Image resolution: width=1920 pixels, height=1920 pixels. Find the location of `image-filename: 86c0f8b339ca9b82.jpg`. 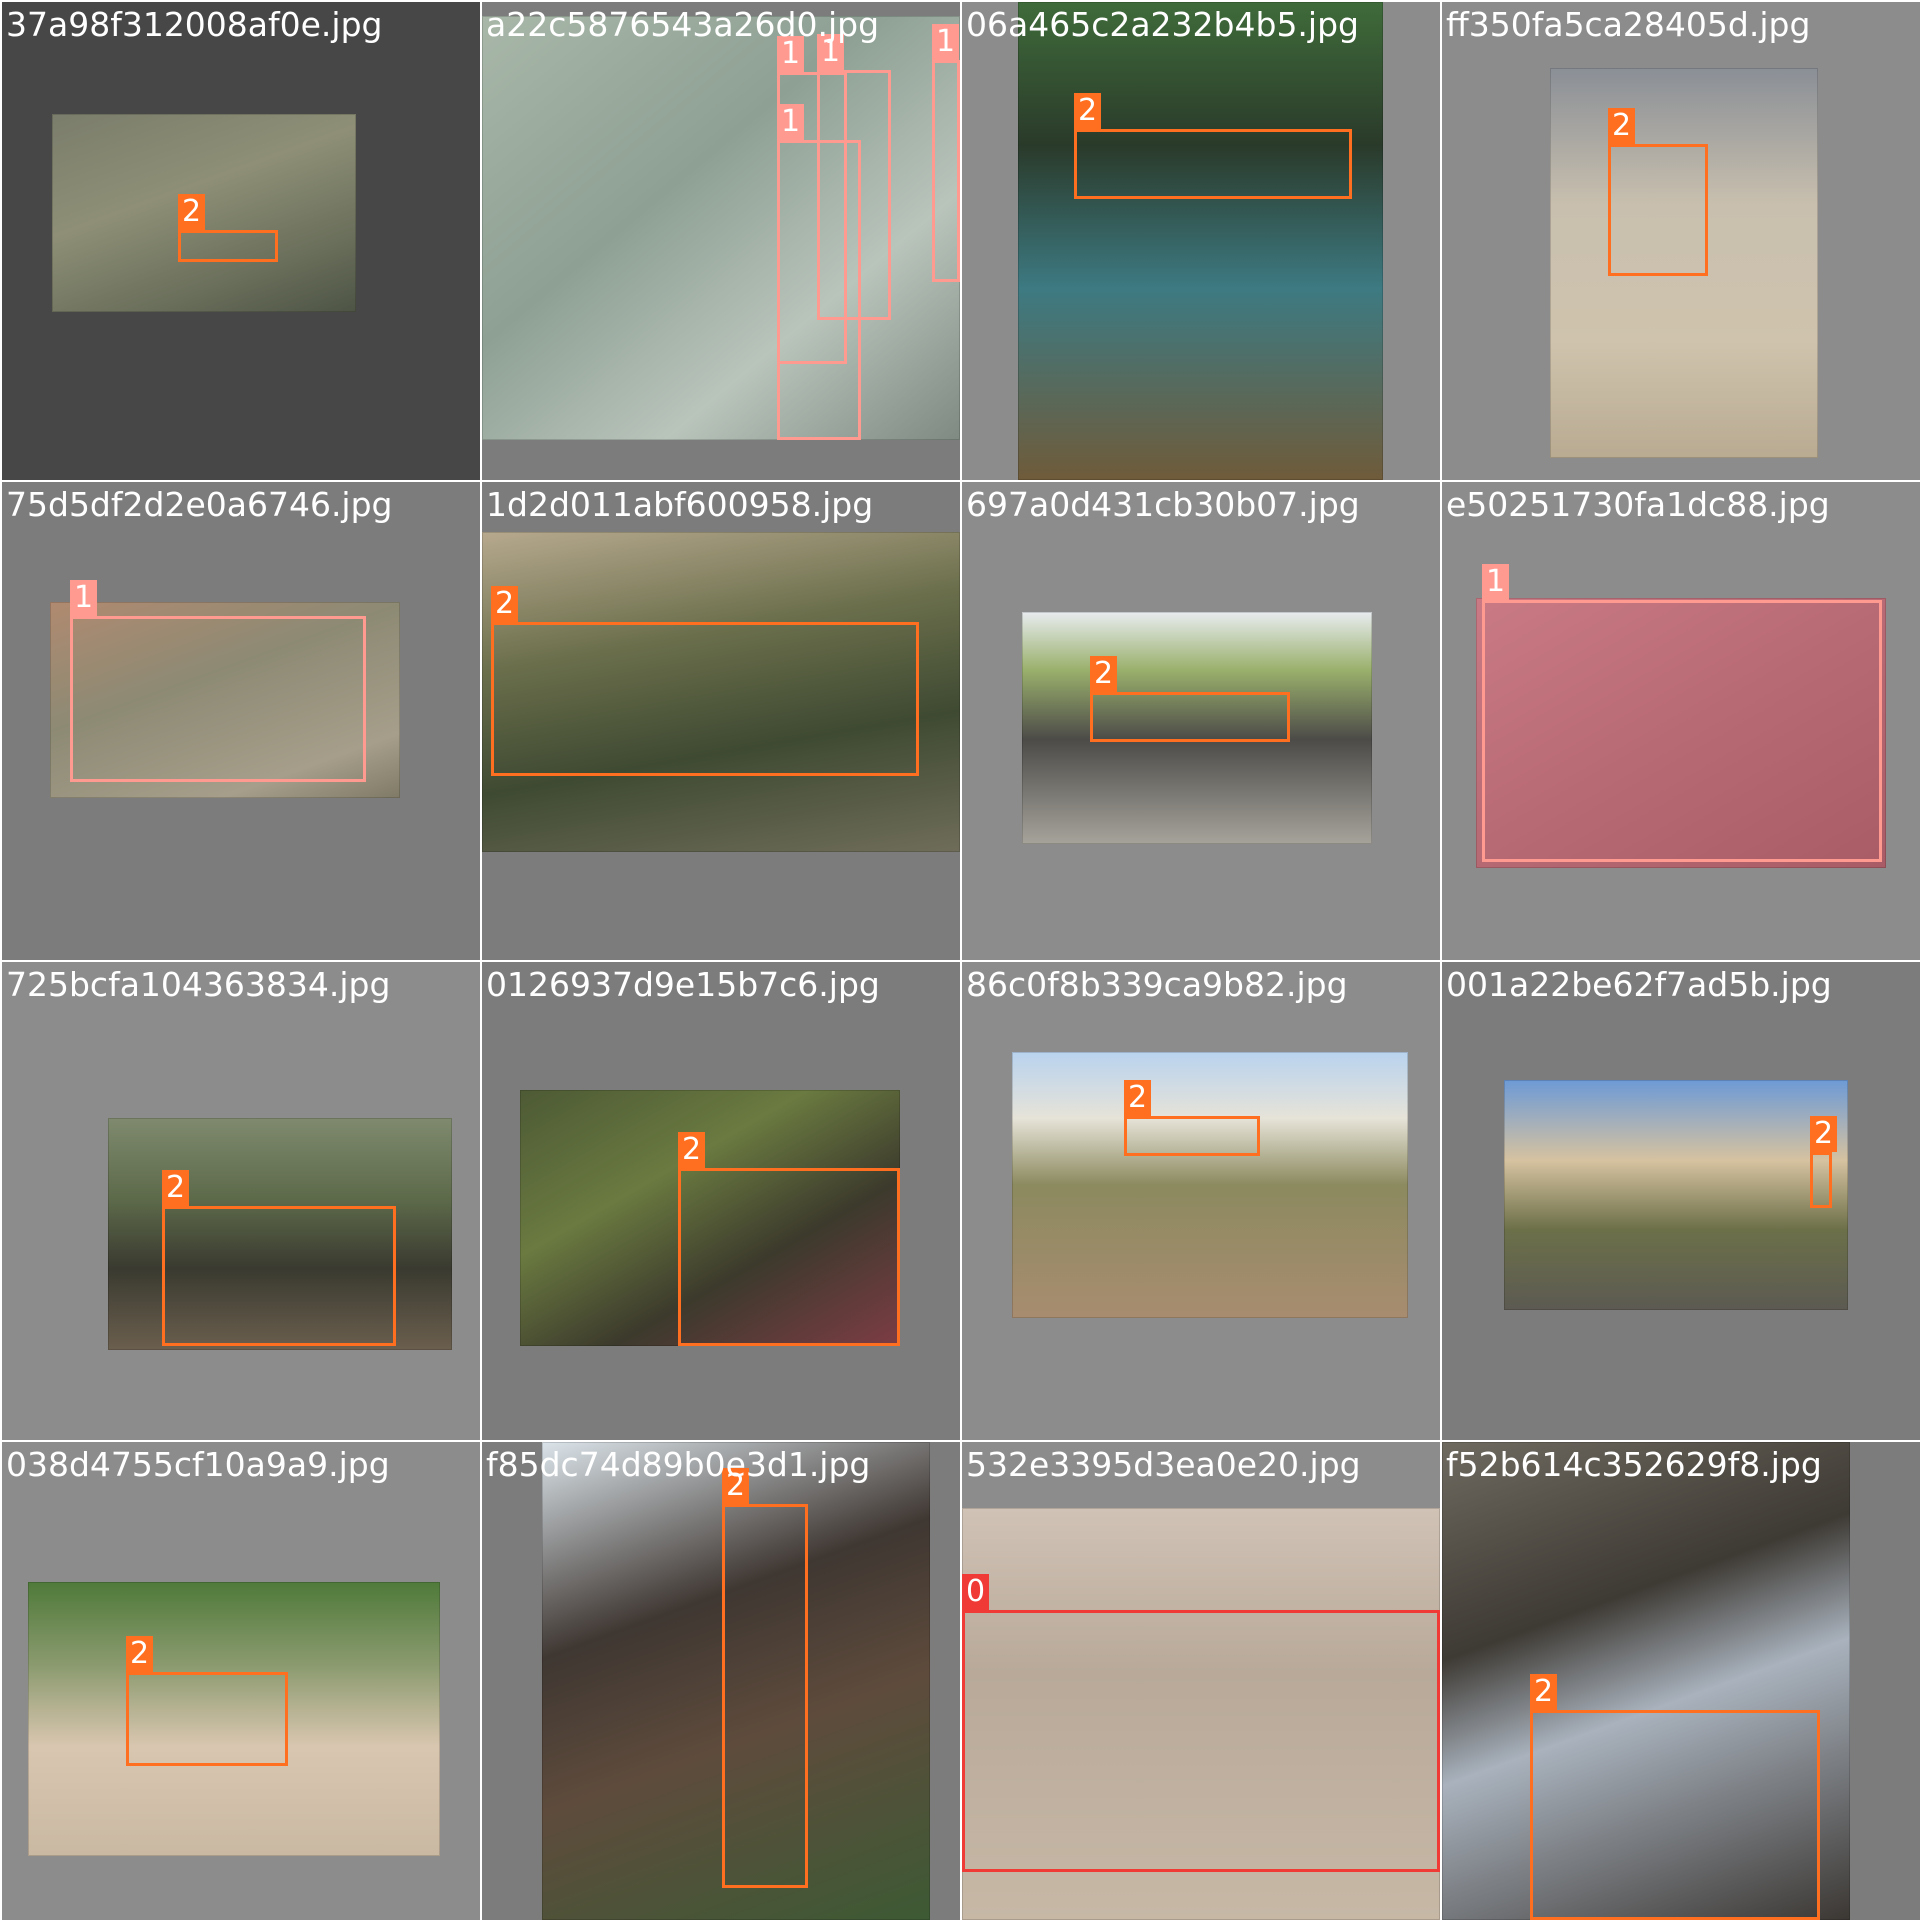

image-filename: 86c0f8b339ca9b82.jpg is located at coordinates (1157, 984).